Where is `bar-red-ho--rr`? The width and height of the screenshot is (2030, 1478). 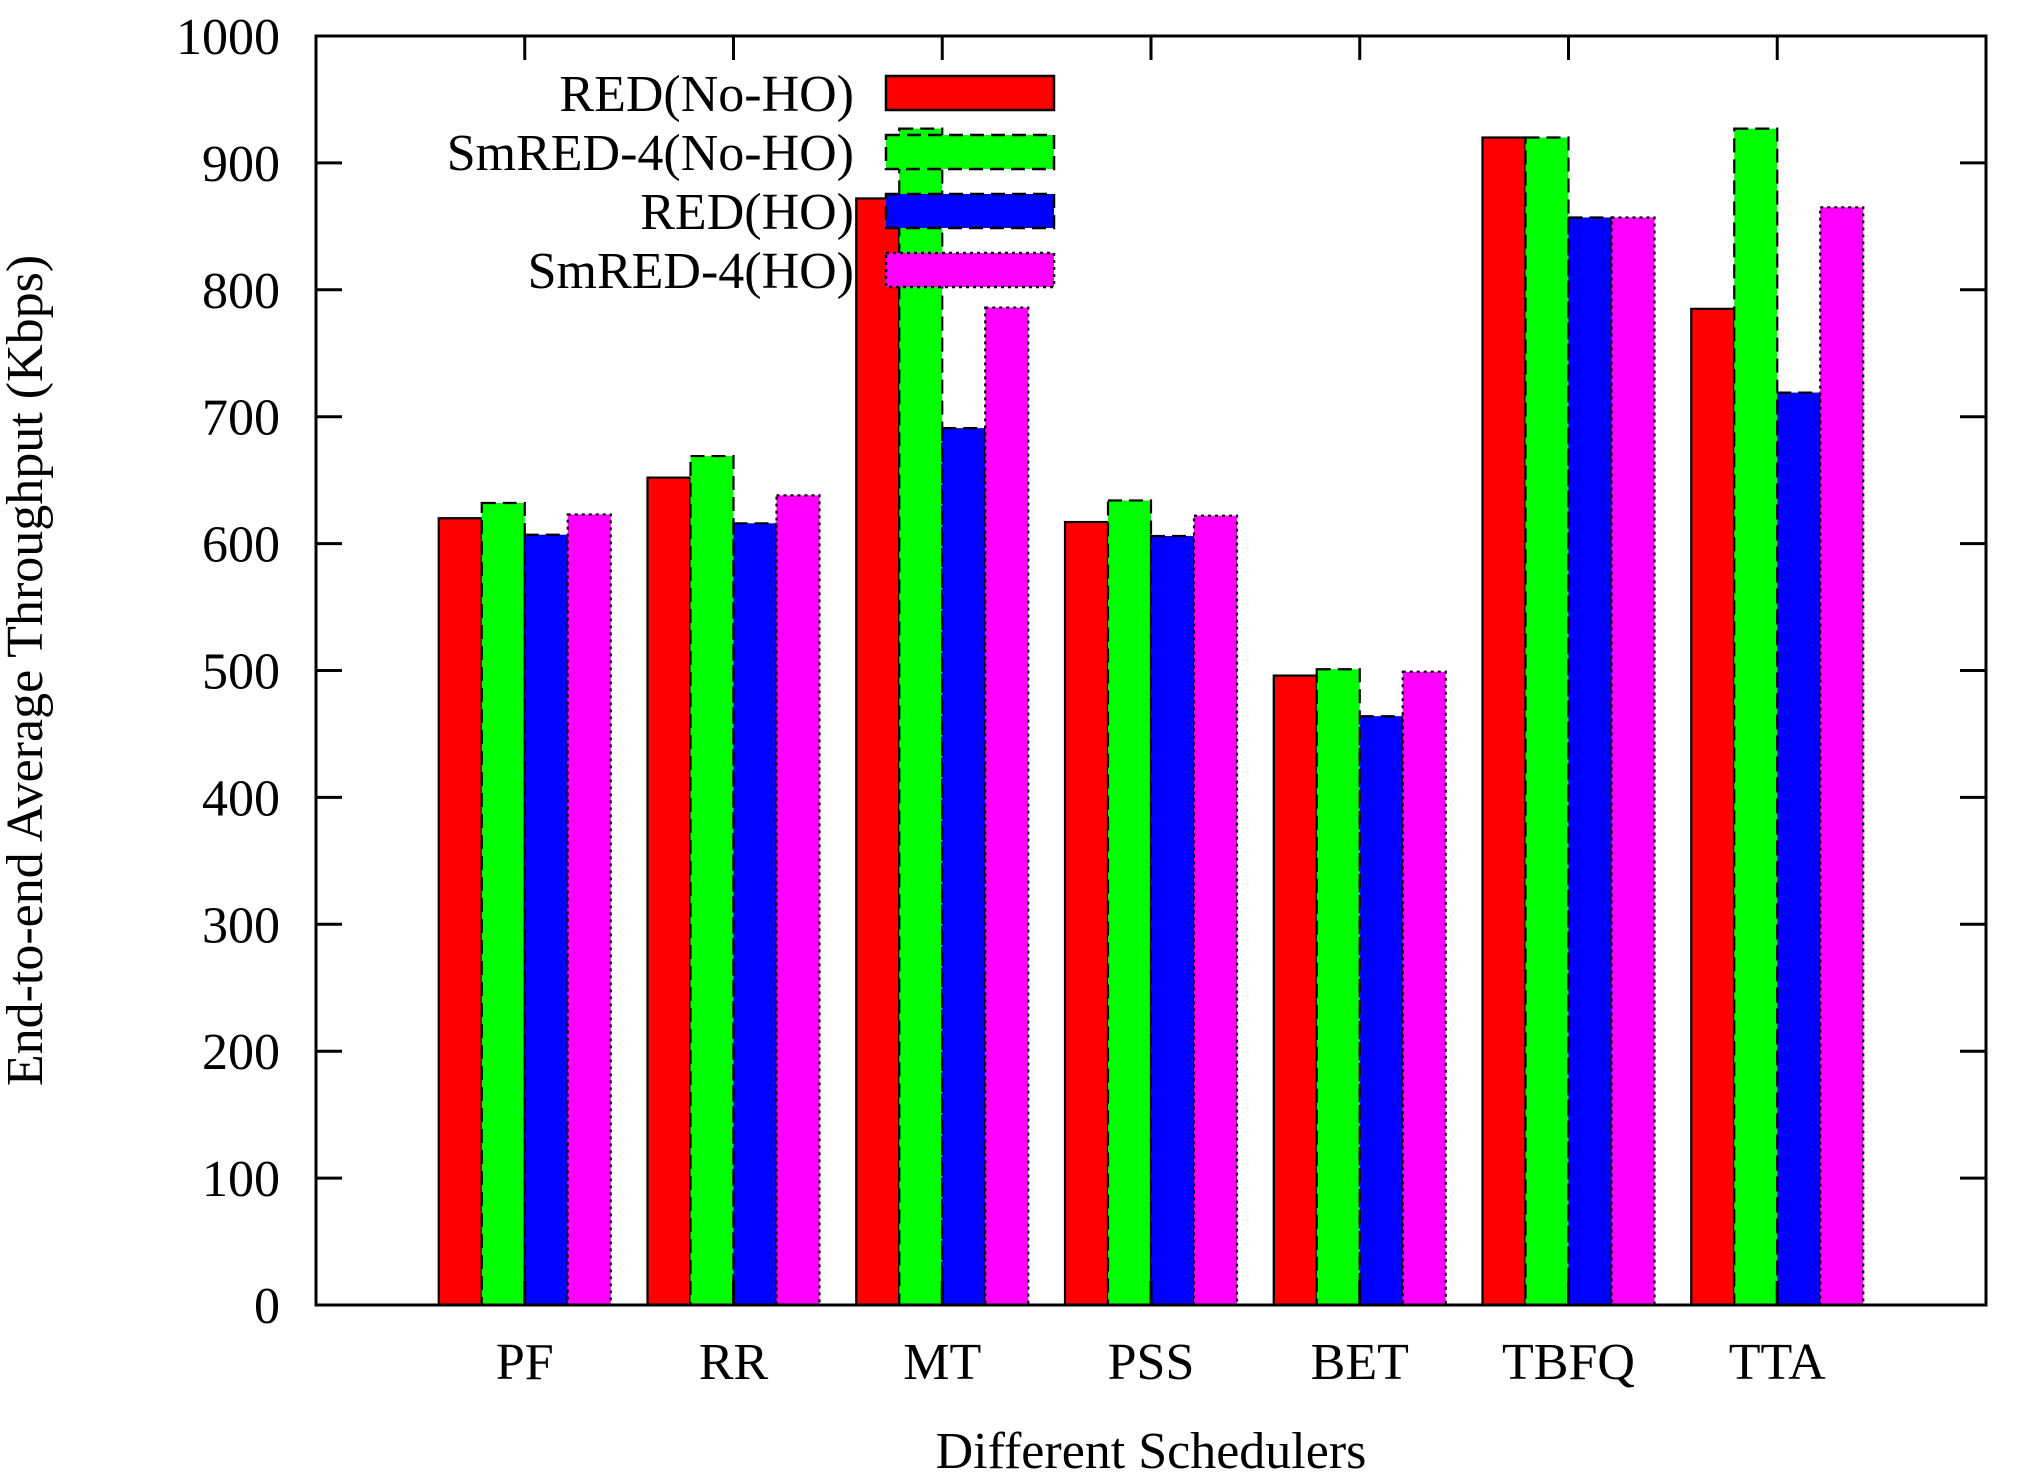
bar-red-ho--rr is located at coordinates (755, 914).